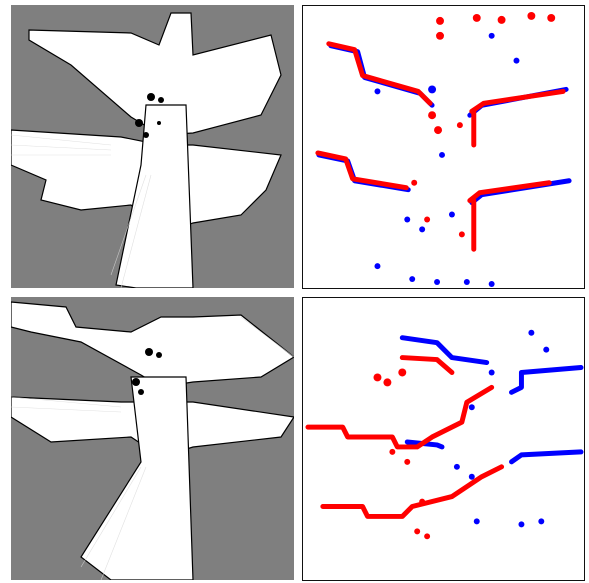  Describe the element at coordinates (400, 417) in the screenshot. I see `scan-red-long` at that location.